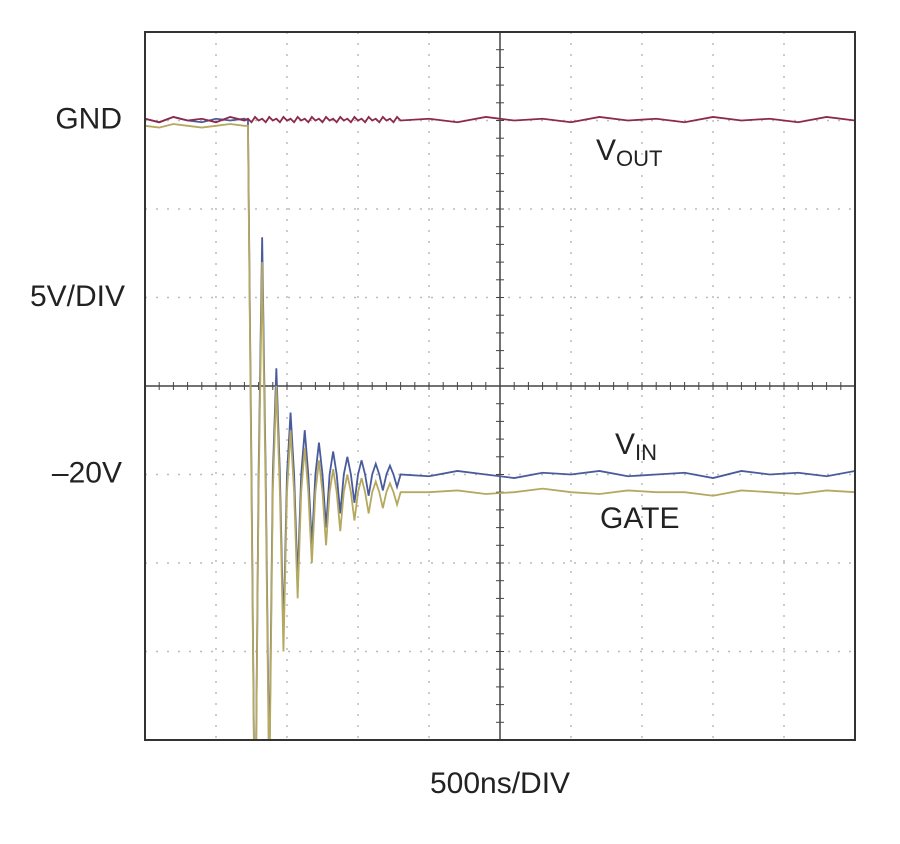  What do you see at coordinates (639, 158) in the screenshot?
I see `trace-label-sub: OUT` at bounding box center [639, 158].